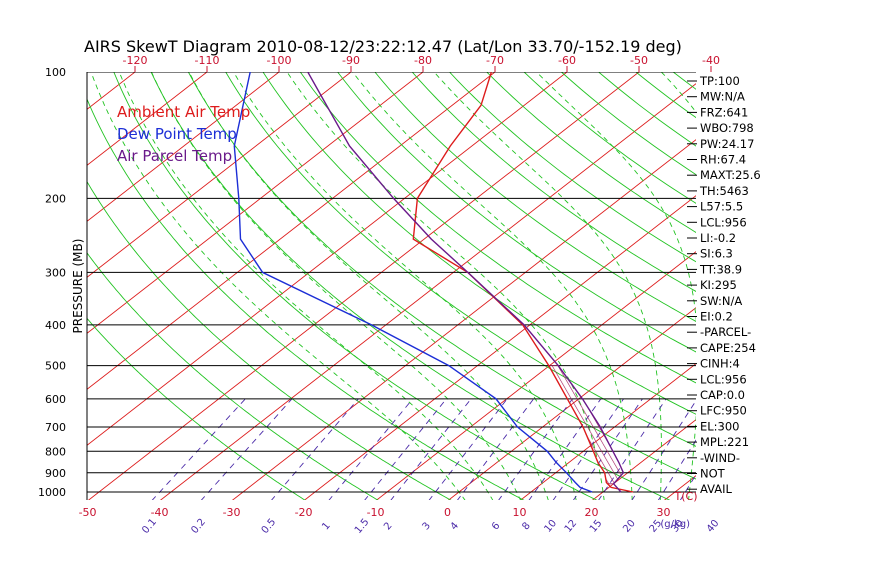 This screenshot has width=870, height=564. What do you see at coordinates (725, 332) in the screenshot?
I see `indices-item: -PARCEL-` at bounding box center [725, 332].